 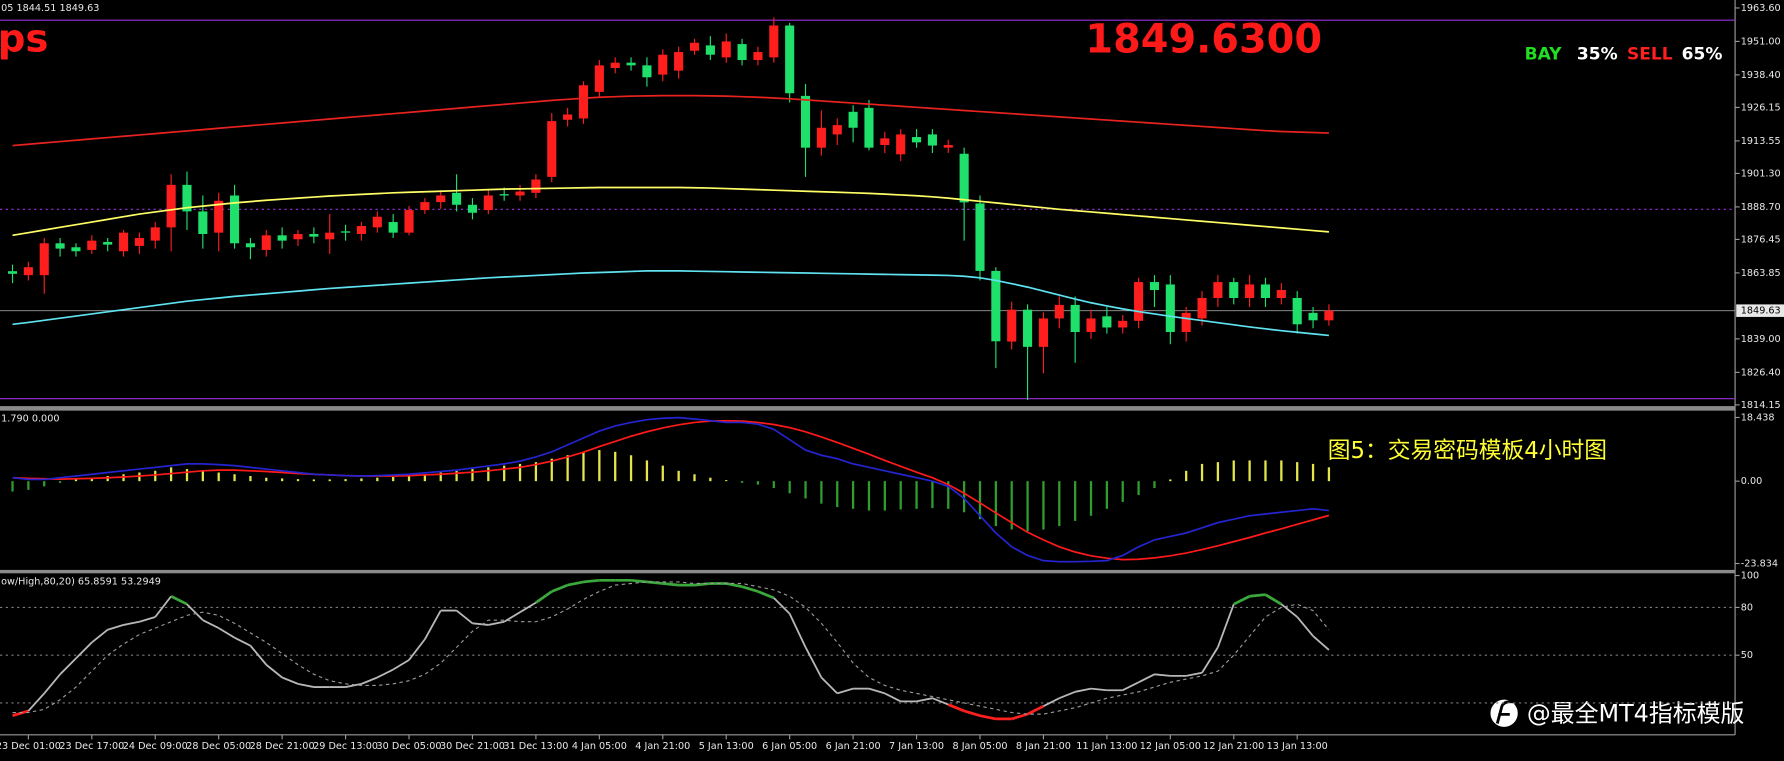 What do you see at coordinates (1761, 141) in the screenshot?
I see `y-tick-label: 1913.55` at bounding box center [1761, 141].